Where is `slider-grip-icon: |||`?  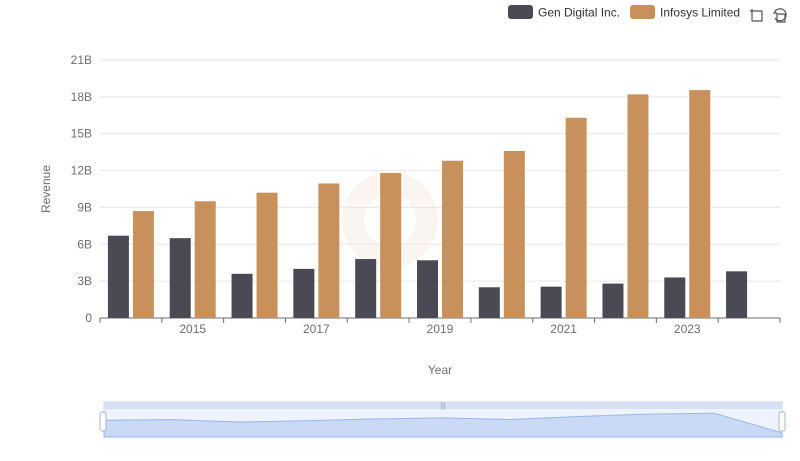
slider-grip-icon: ||| is located at coordinates (443, 406).